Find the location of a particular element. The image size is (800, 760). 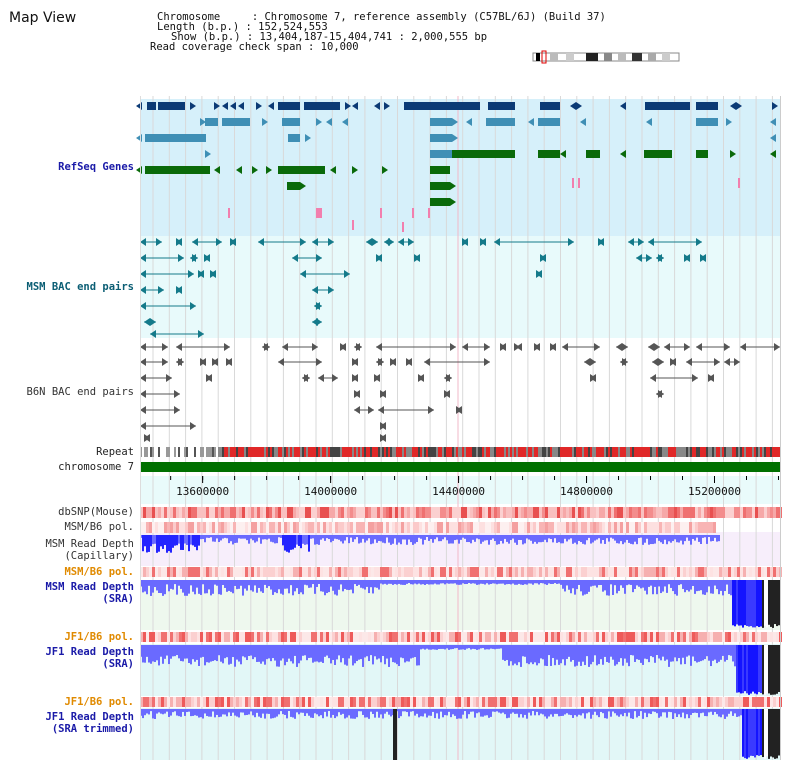

track-label-jf1-b6-pol-2: JF1/B6 pol. is located at coordinates (99, 702).